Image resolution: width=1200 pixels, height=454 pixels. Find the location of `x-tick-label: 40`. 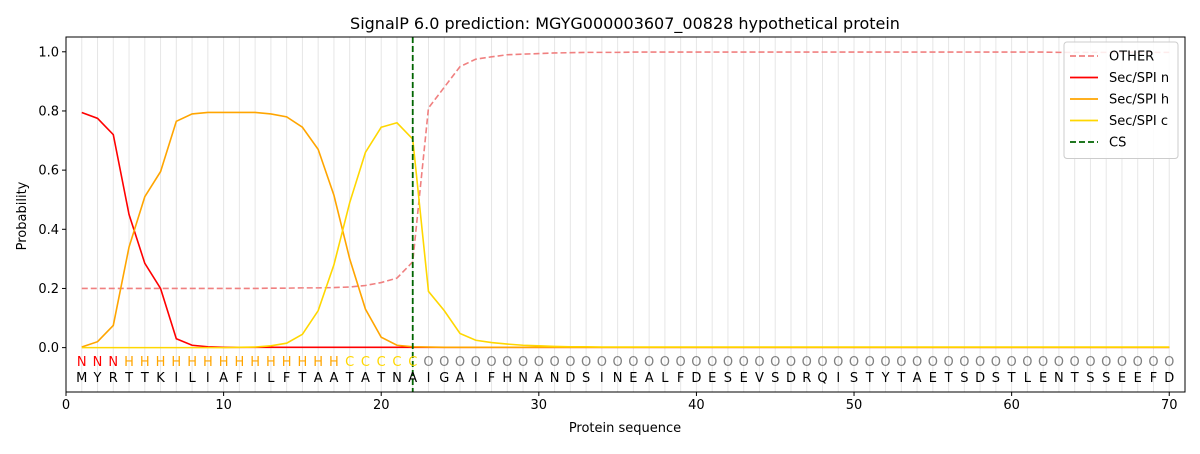

x-tick-label: 40 is located at coordinates (696, 405).